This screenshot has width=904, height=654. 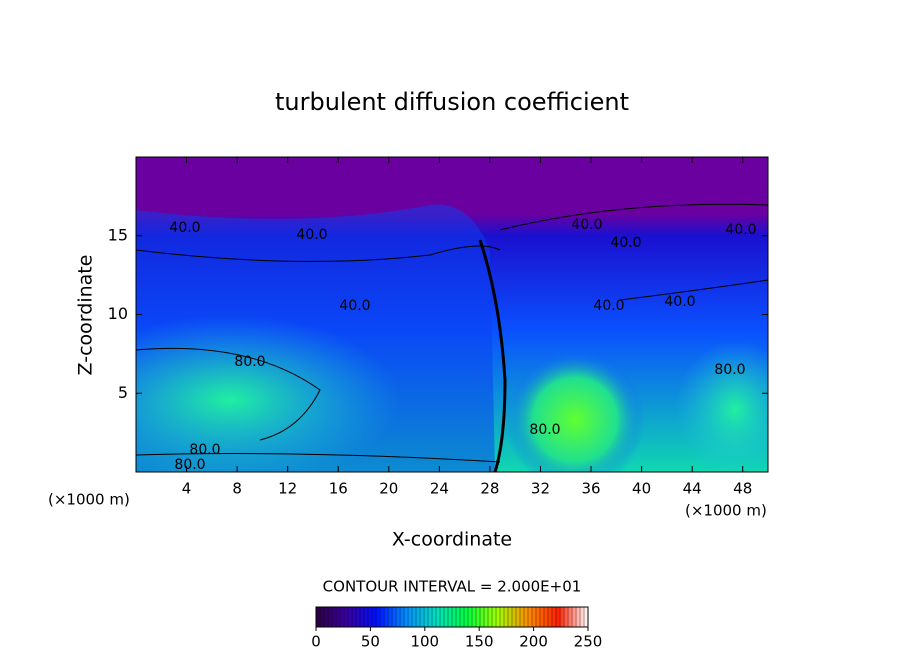 What do you see at coordinates (370, 642) in the screenshot?
I see `colorbar-tick-label: 50` at bounding box center [370, 642].